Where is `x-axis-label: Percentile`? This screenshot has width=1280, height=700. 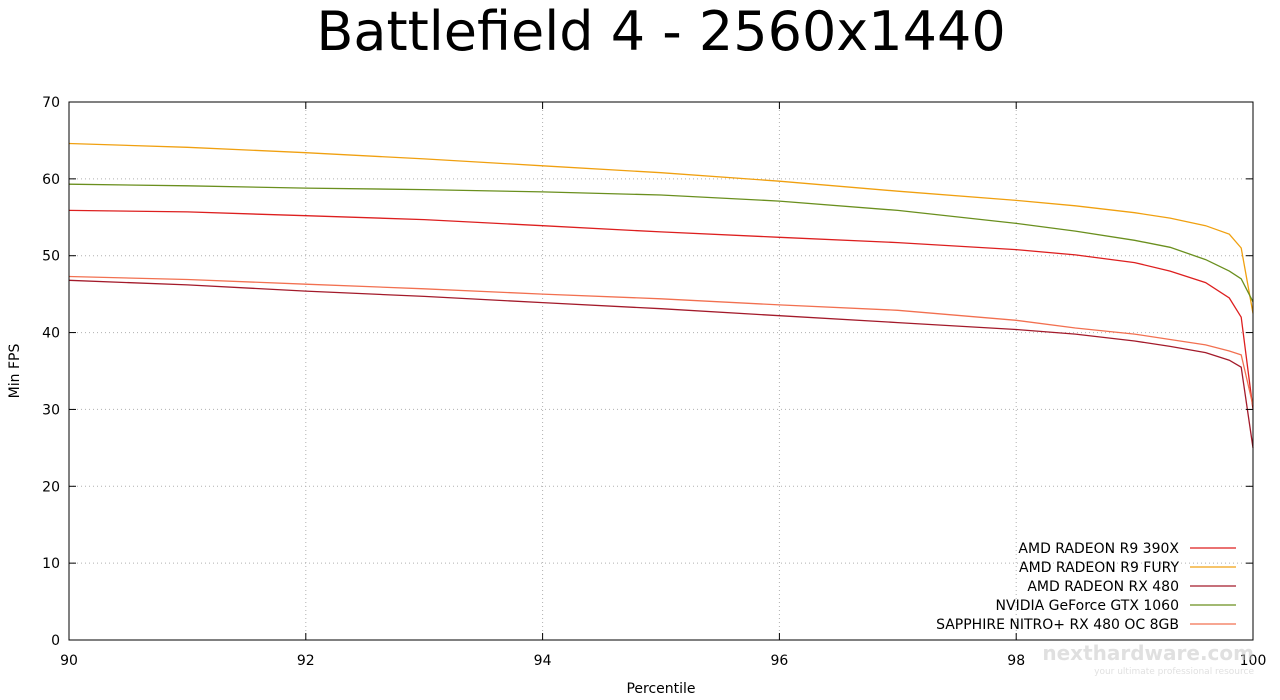
x-axis-label: Percentile is located at coordinates (660, 689).